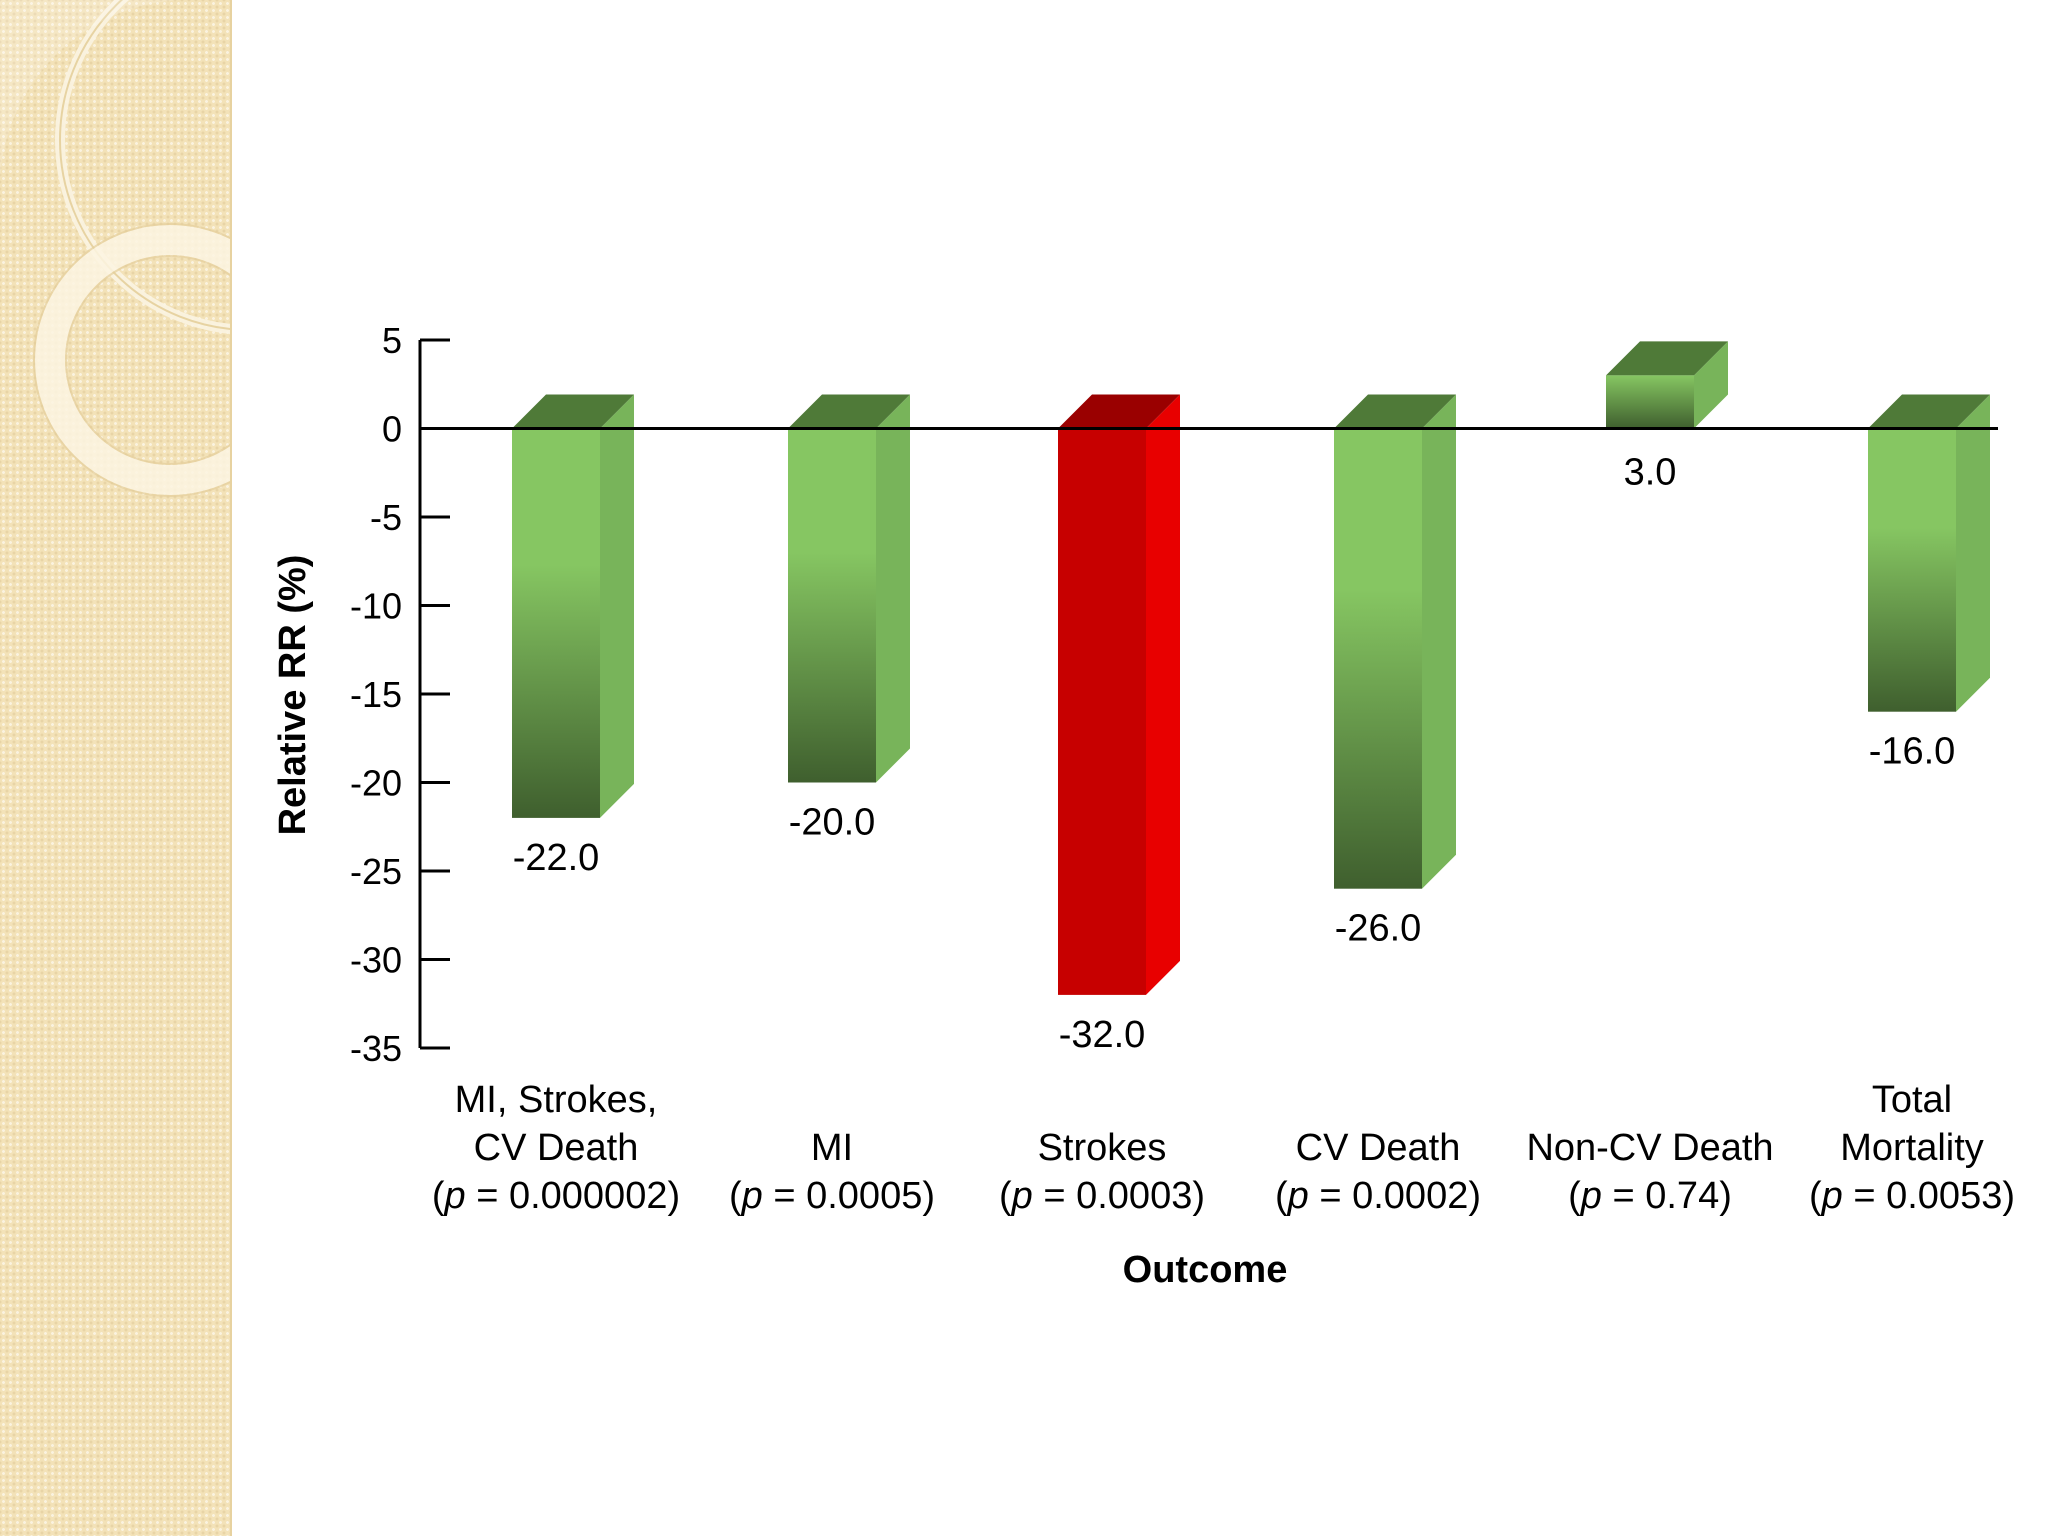 The height and width of the screenshot is (1536, 2048). What do you see at coordinates (1205, 1270) in the screenshot?
I see `x-axis-title: Outcome` at bounding box center [1205, 1270].